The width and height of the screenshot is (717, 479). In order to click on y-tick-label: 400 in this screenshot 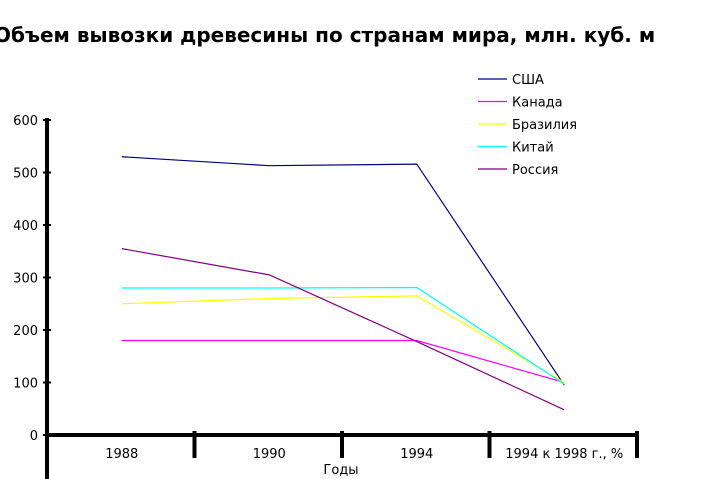, I will do `click(25, 226)`.